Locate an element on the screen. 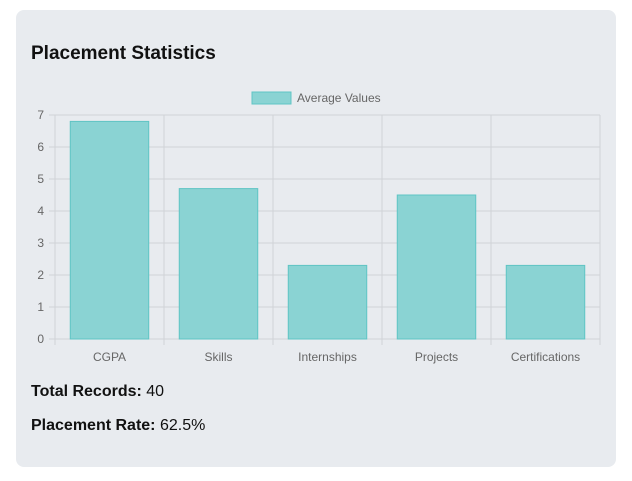 The width and height of the screenshot is (632, 481). total-records: Total Records: 40 is located at coordinates (97, 392).